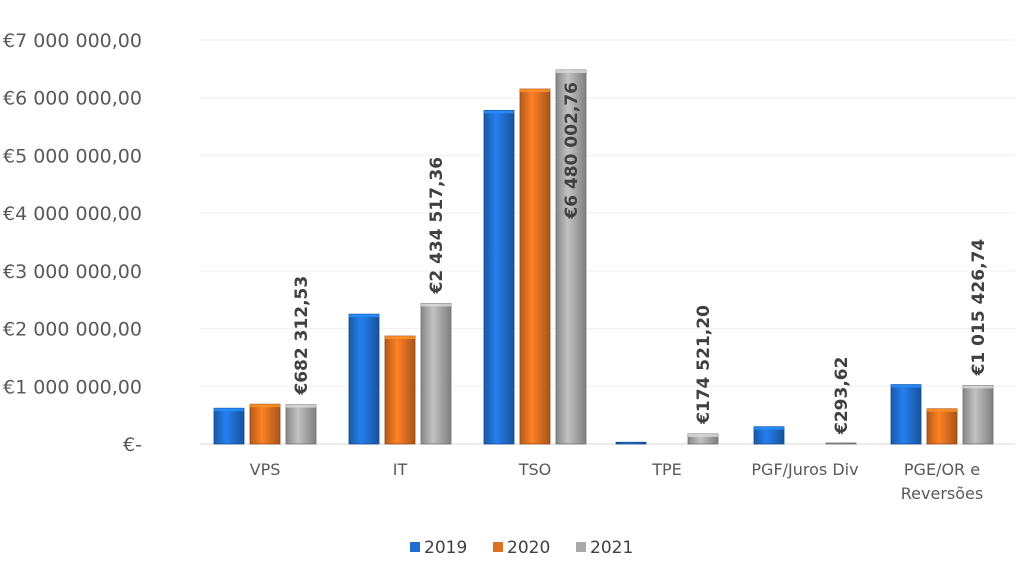  What do you see at coordinates (535, 469) in the screenshot?
I see `x-category-label: TSO` at bounding box center [535, 469].